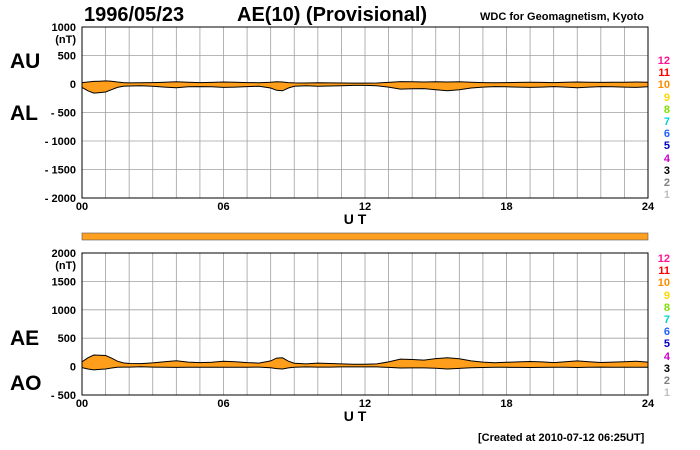 The height and width of the screenshot is (450, 700). What do you see at coordinates (365, 368) in the screenshot?
I see `series-line-ao` at bounding box center [365, 368].